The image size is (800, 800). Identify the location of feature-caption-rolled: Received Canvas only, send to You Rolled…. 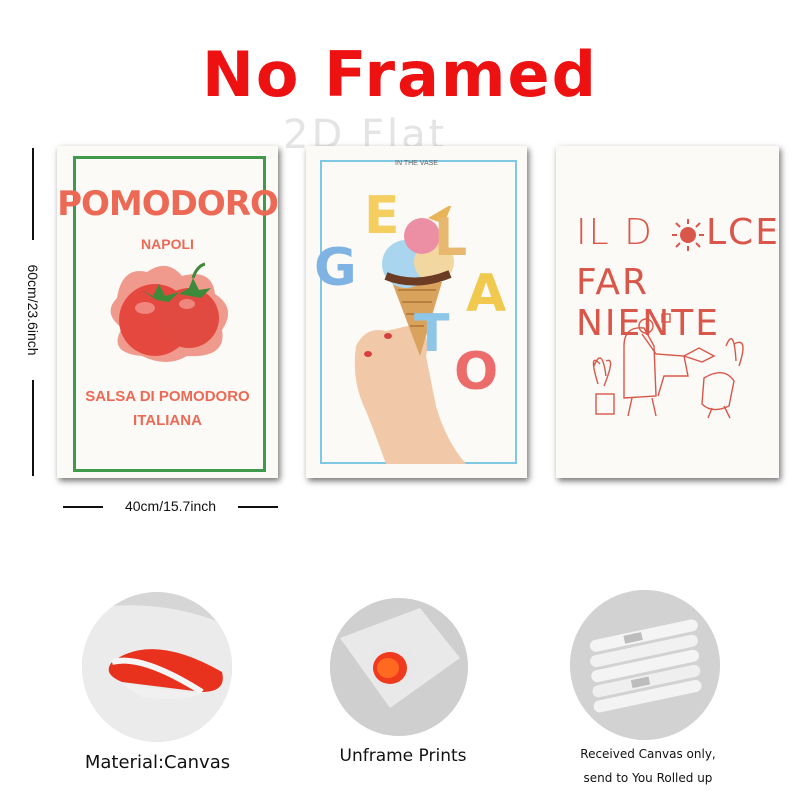
(648, 766).